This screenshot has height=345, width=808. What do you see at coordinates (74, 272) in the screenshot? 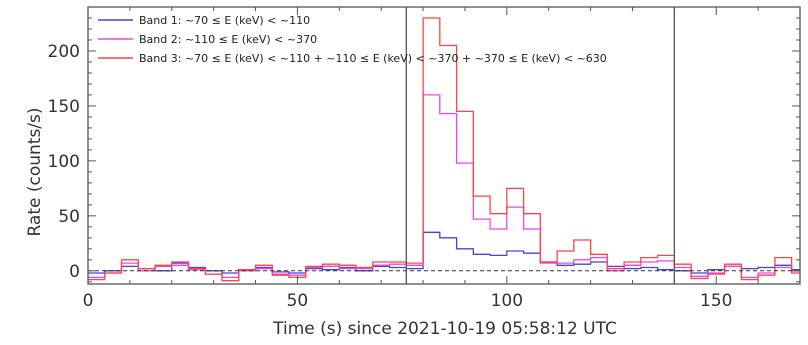
I see `y-tick-label-0: 0` at bounding box center [74, 272].